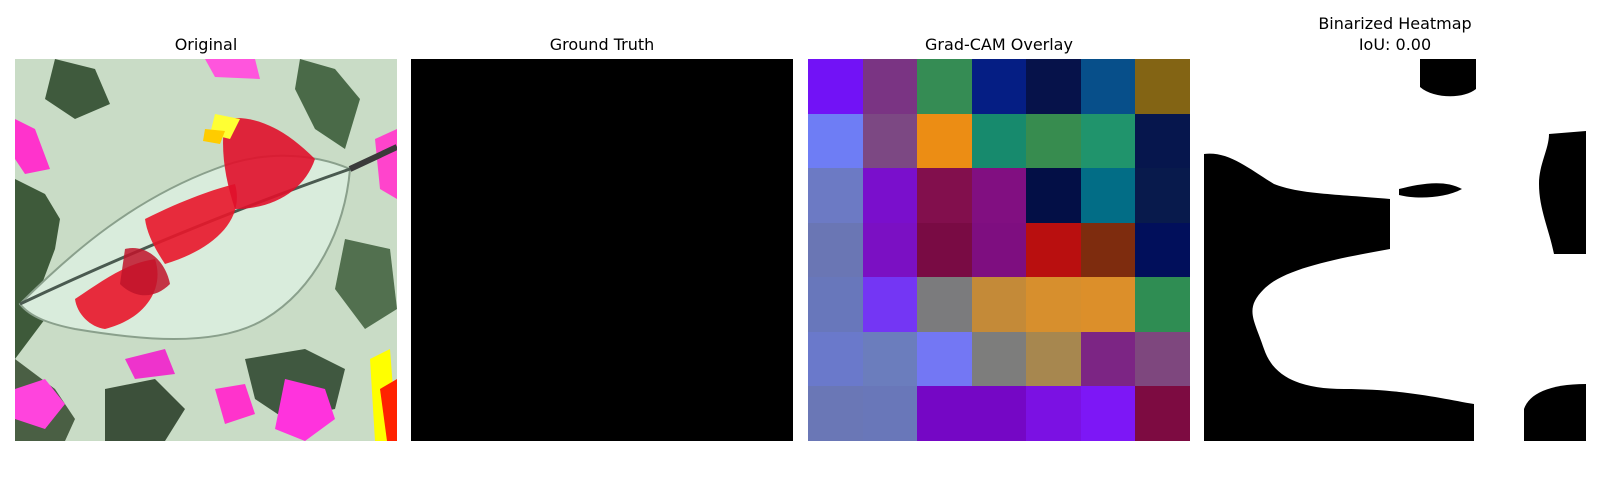 This screenshot has height=500, width=1600. What do you see at coordinates (999, 44) in the screenshot?
I see `gradcam-title: Grad-CAM Overlay` at bounding box center [999, 44].